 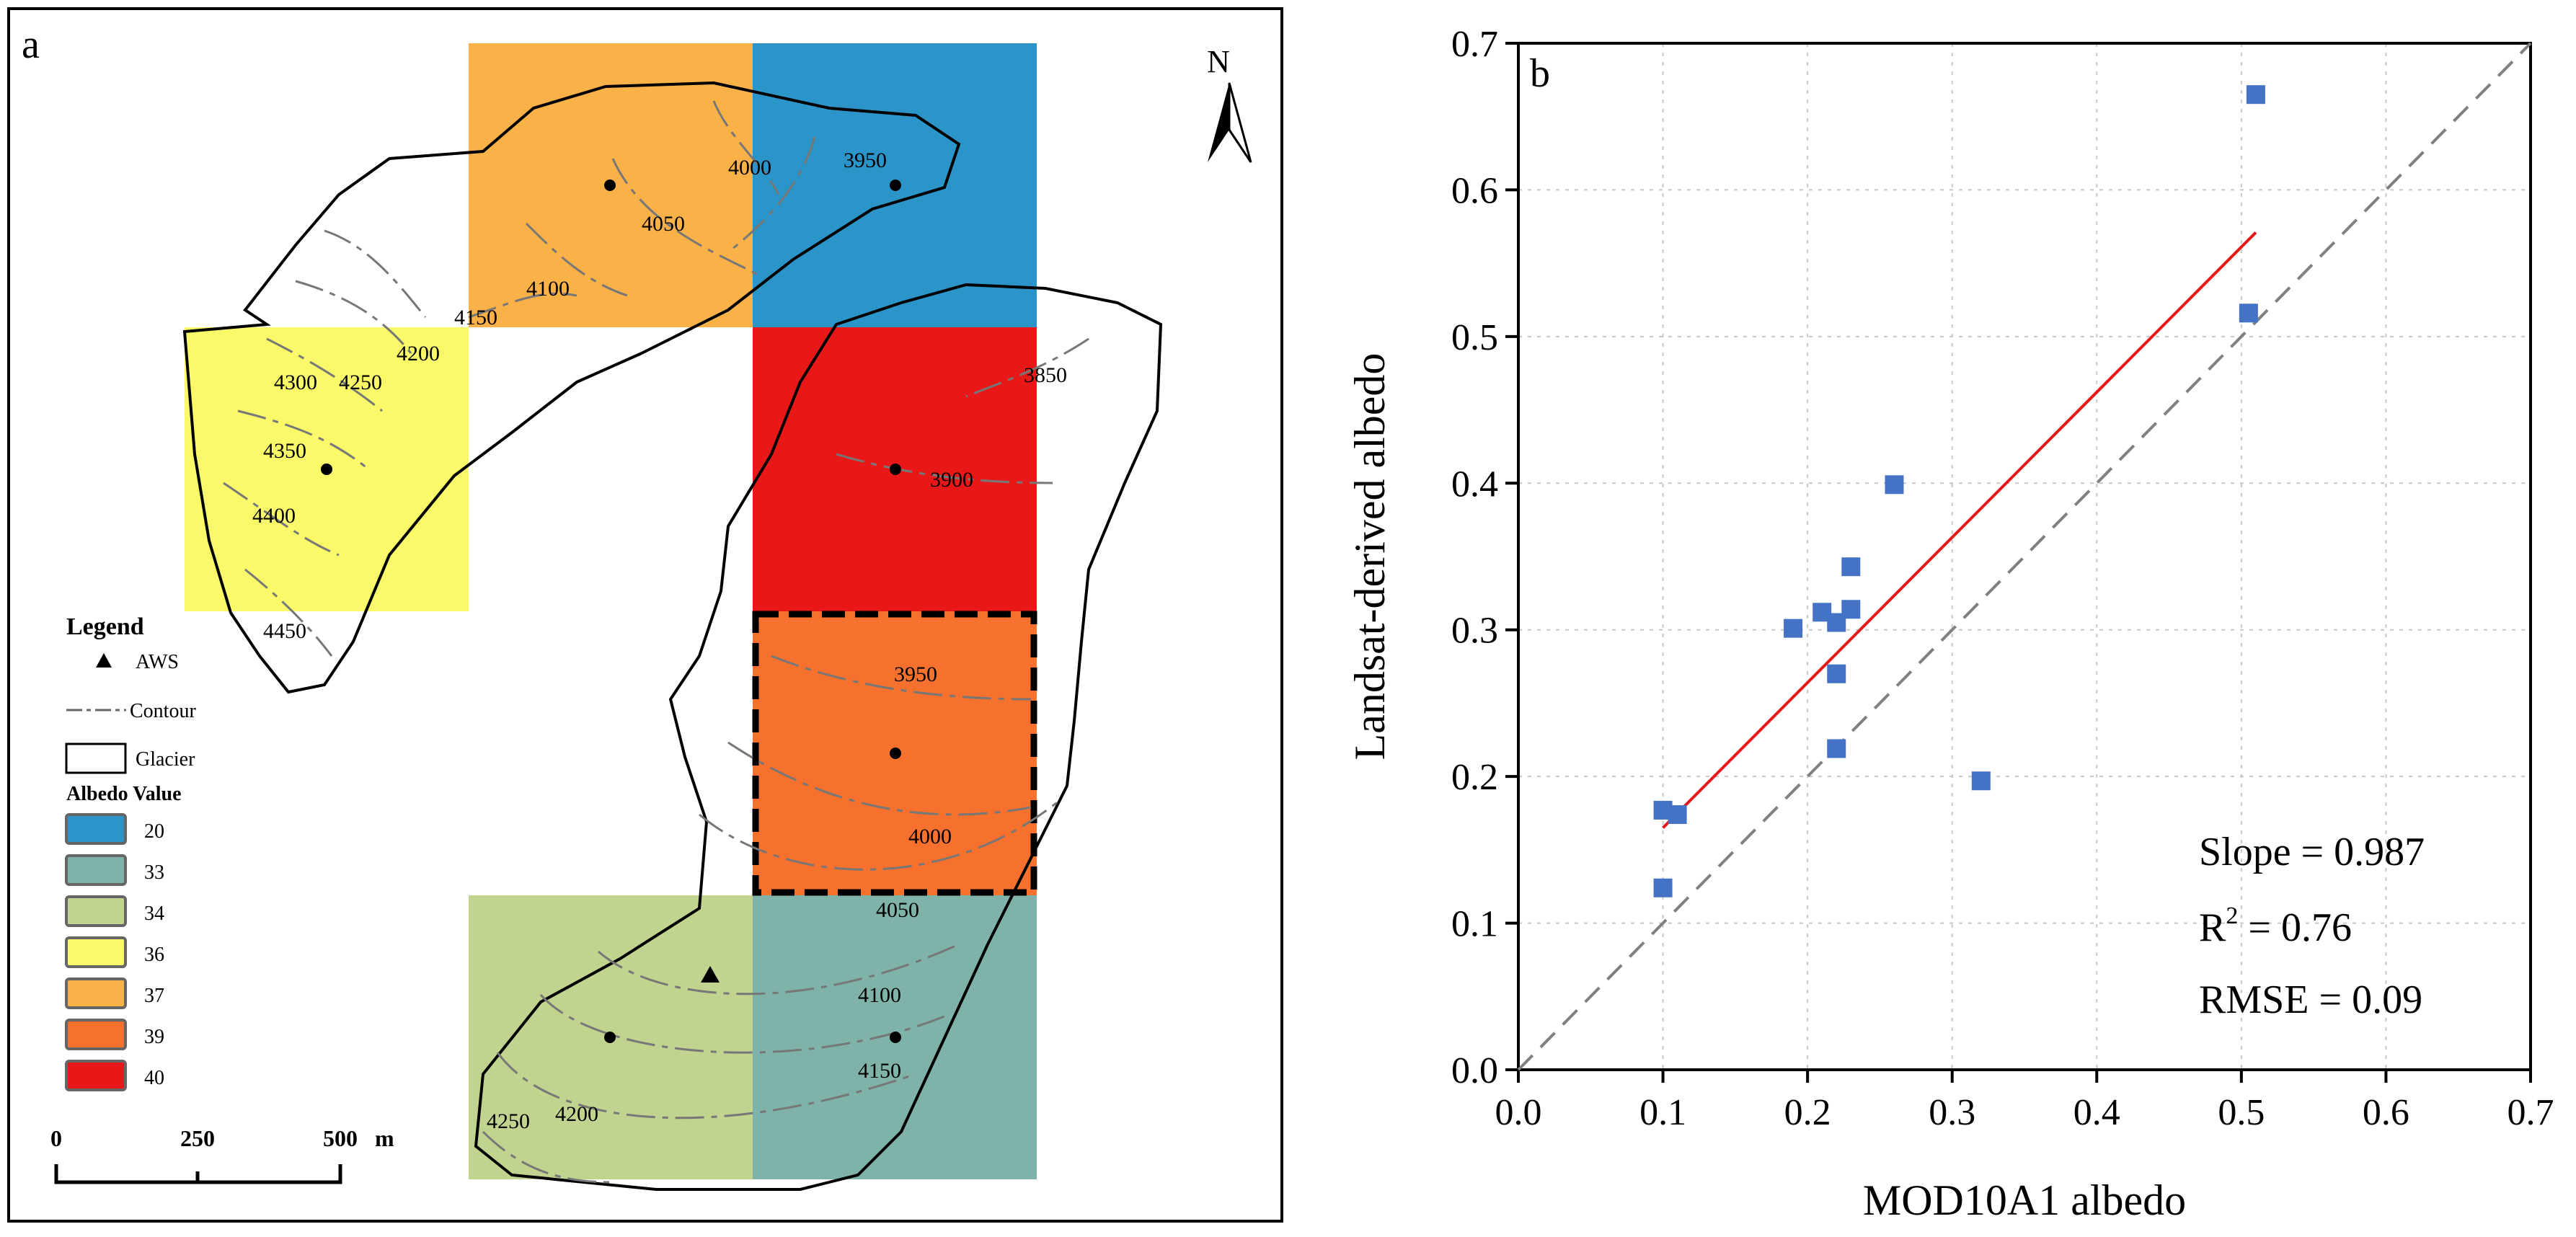 What do you see at coordinates (154, 996) in the screenshot?
I see `albedo-swatch-label: 37` at bounding box center [154, 996].